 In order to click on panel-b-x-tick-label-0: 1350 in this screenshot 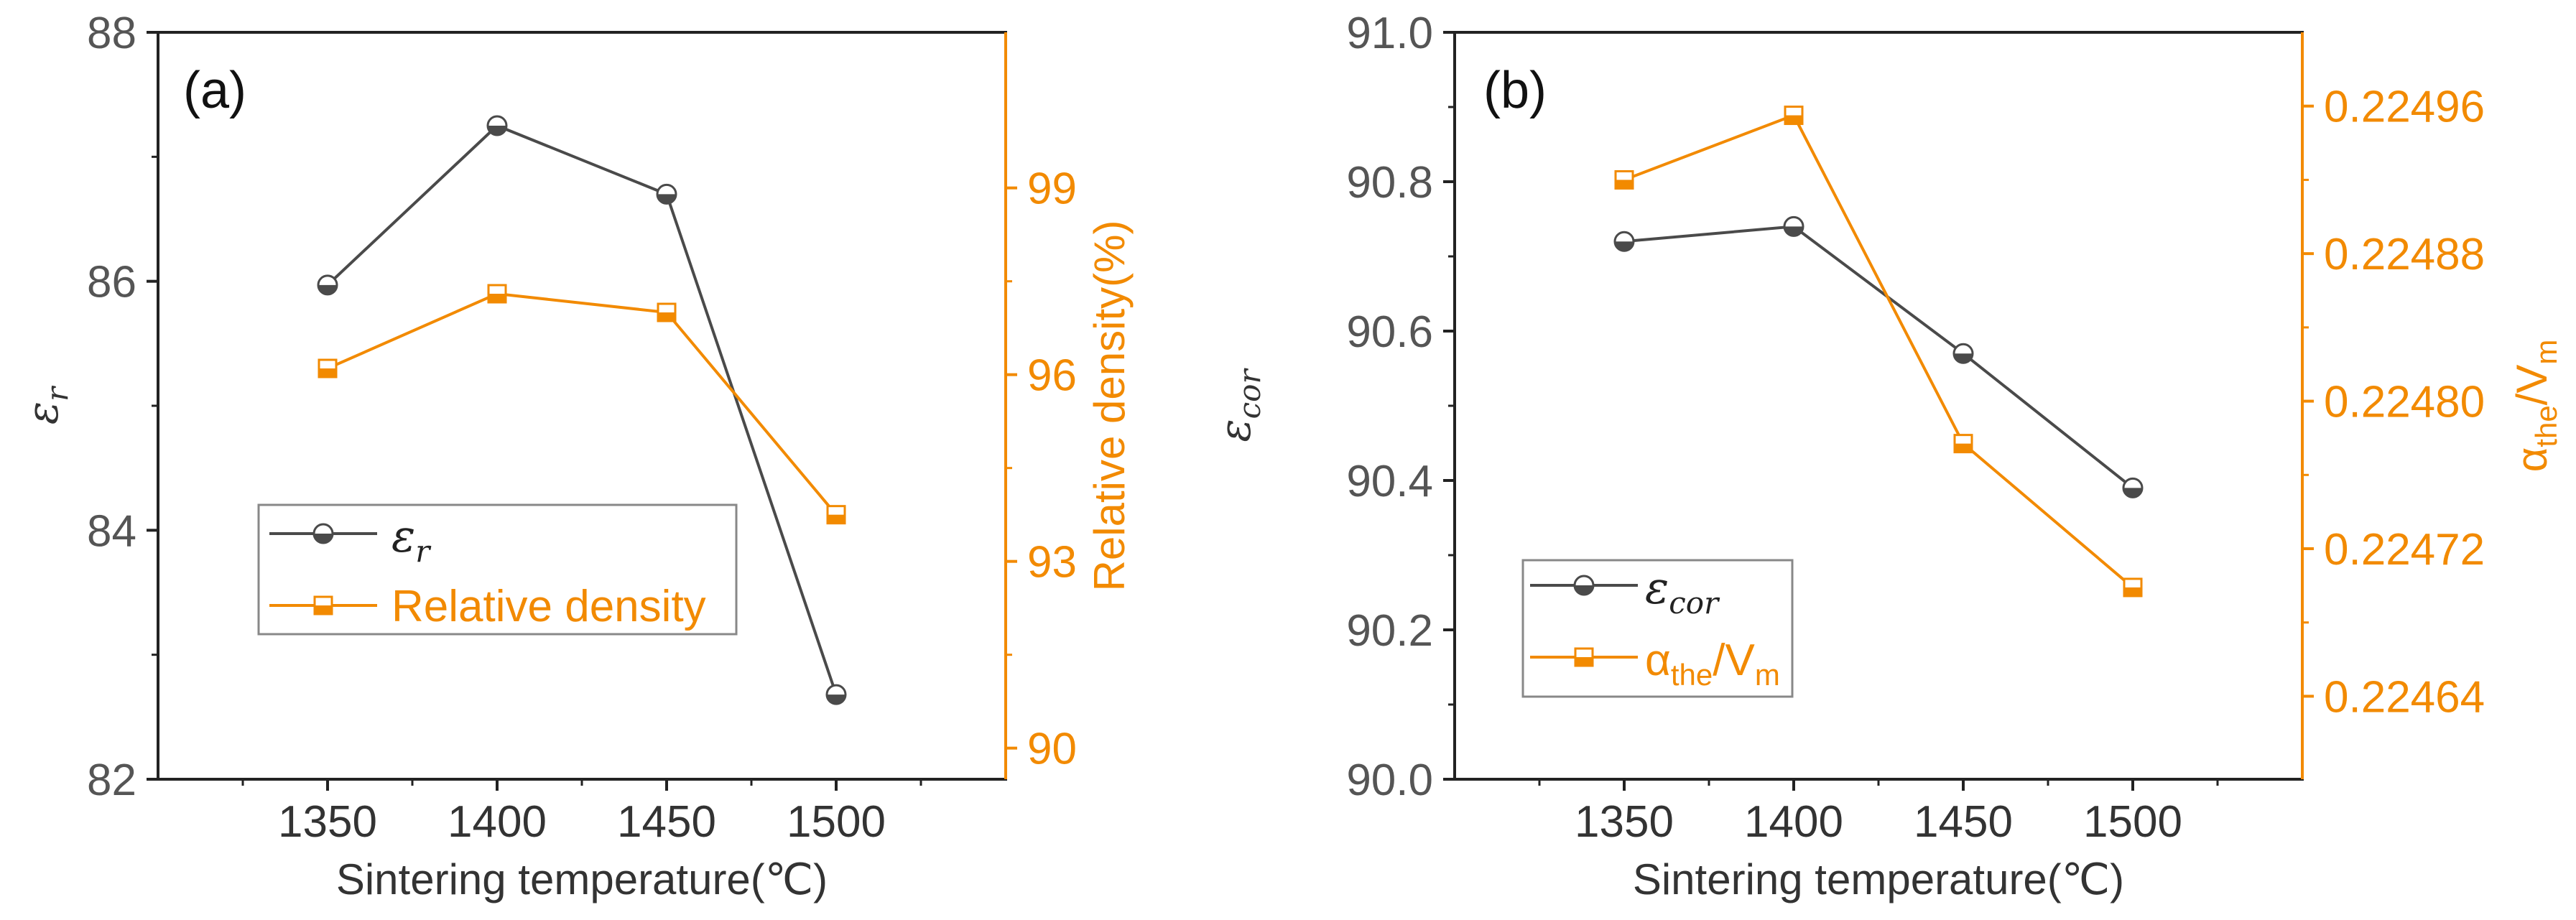, I will do `click(1624, 822)`.